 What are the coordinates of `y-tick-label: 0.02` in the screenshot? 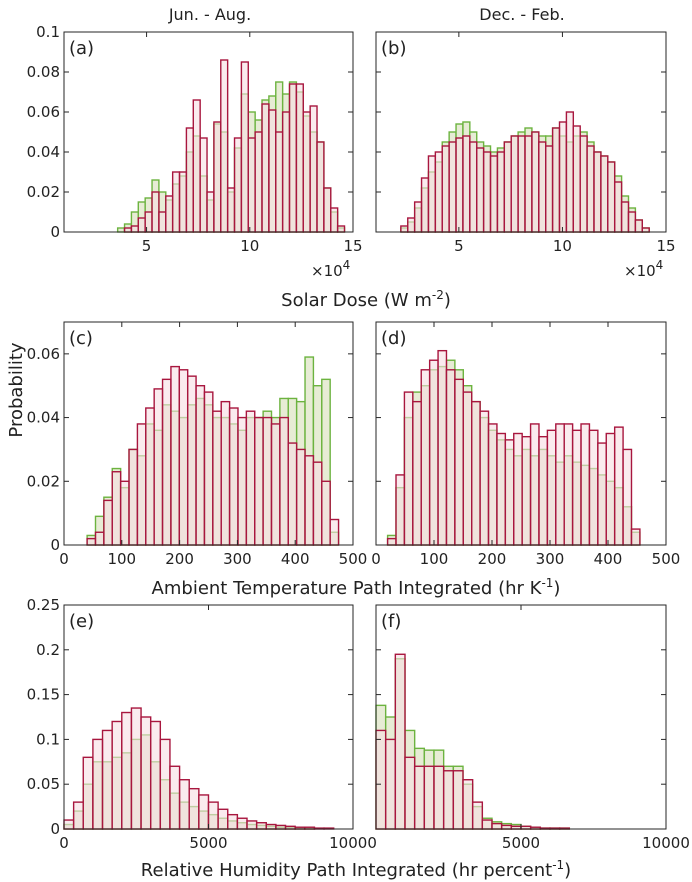 It's located at (43, 481).